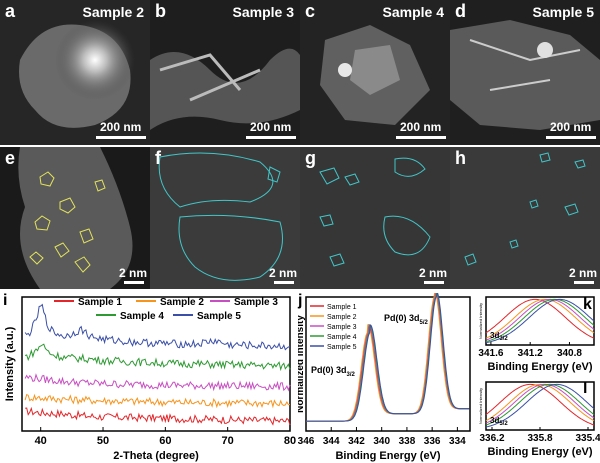  Describe the element at coordinates (271, 137) in the screenshot. I see `scale-bar-b` at that location.